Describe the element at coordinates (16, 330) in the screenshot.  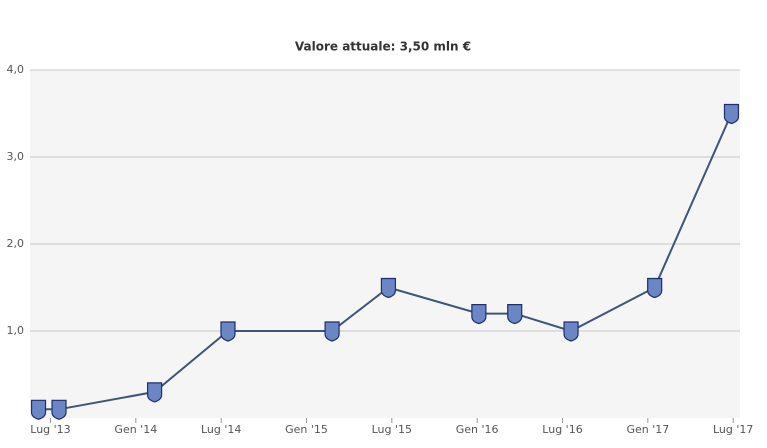
I see `y-tick-label: 1,0` at that location.